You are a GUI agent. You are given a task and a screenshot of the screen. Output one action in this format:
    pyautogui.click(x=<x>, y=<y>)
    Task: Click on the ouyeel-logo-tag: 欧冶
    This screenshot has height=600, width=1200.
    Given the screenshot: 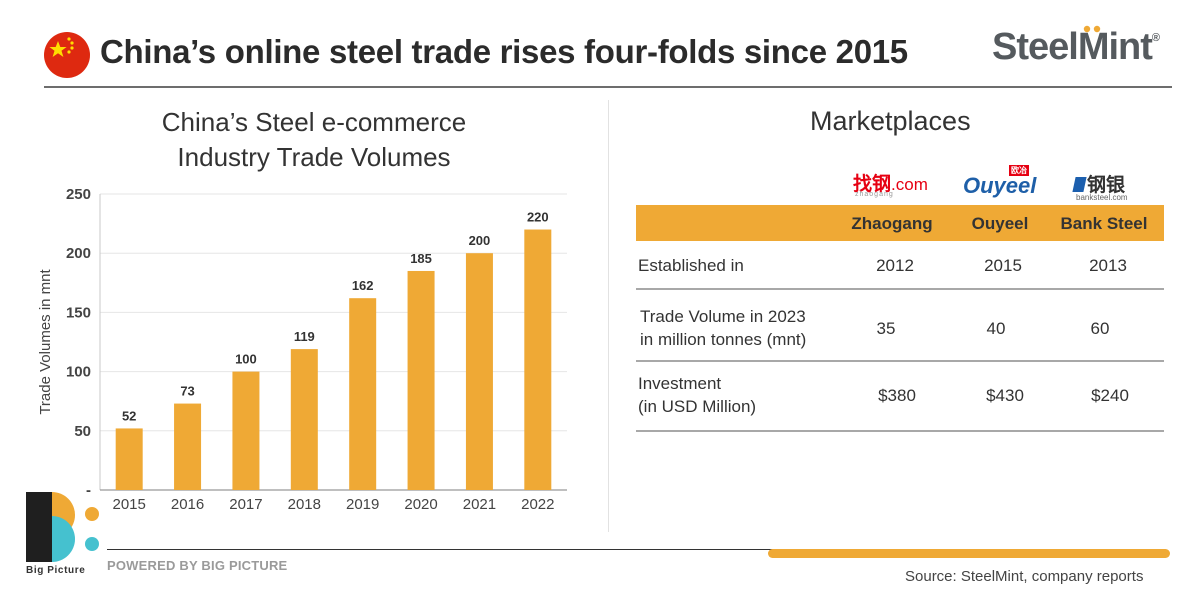 What is the action you would take?
    pyautogui.click(x=1019, y=170)
    